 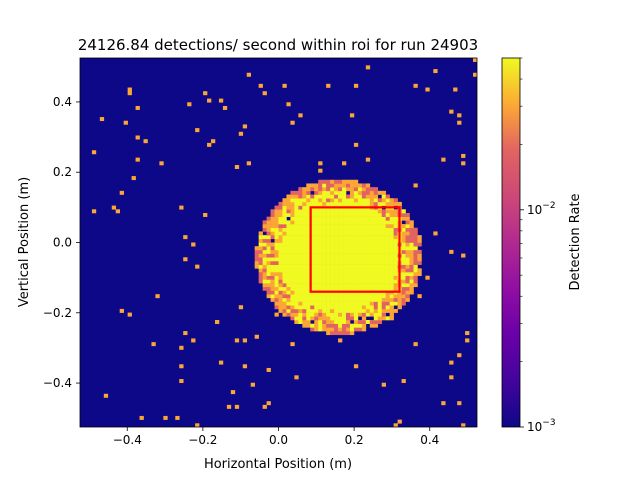 What do you see at coordinates (202, 440) in the screenshot?
I see `x-tick-label: −0.2` at bounding box center [202, 440].